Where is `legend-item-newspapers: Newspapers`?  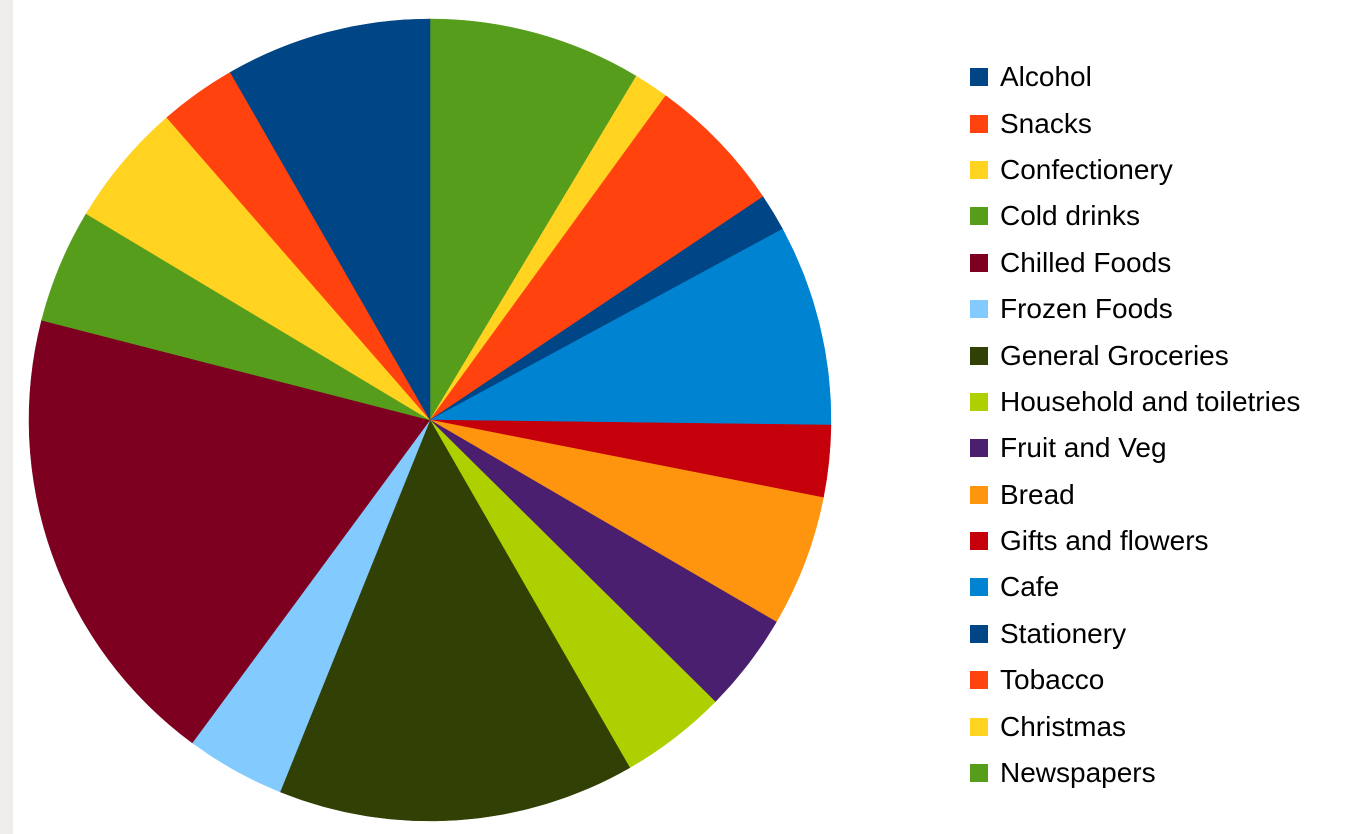 legend-item-newspapers: Newspapers is located at coordinates (1161, 773).